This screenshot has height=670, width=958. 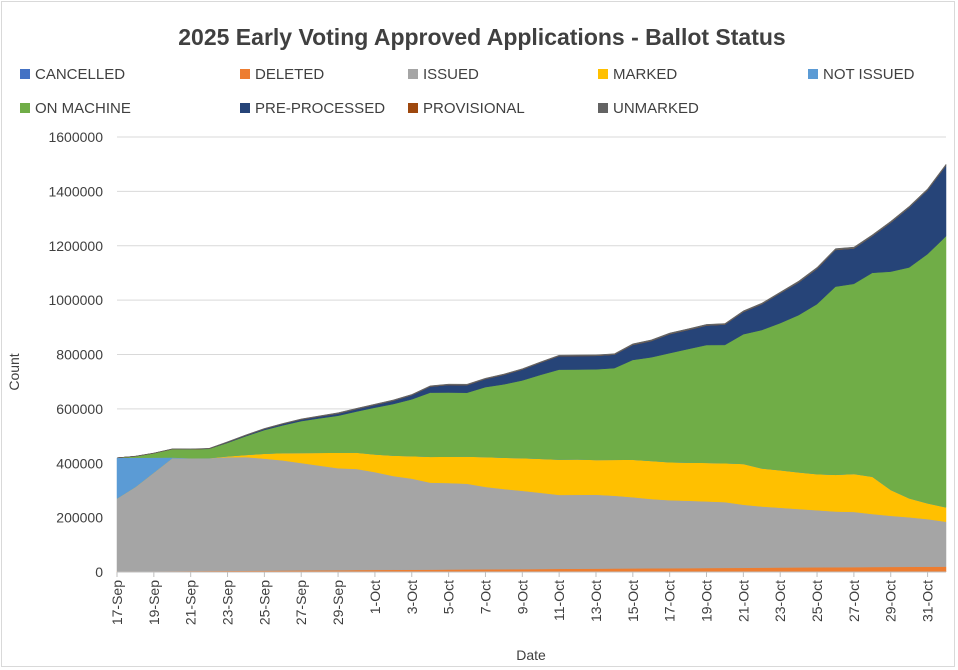 I want to click on legend-label: UNMARKED, so click(x=656, y=108).